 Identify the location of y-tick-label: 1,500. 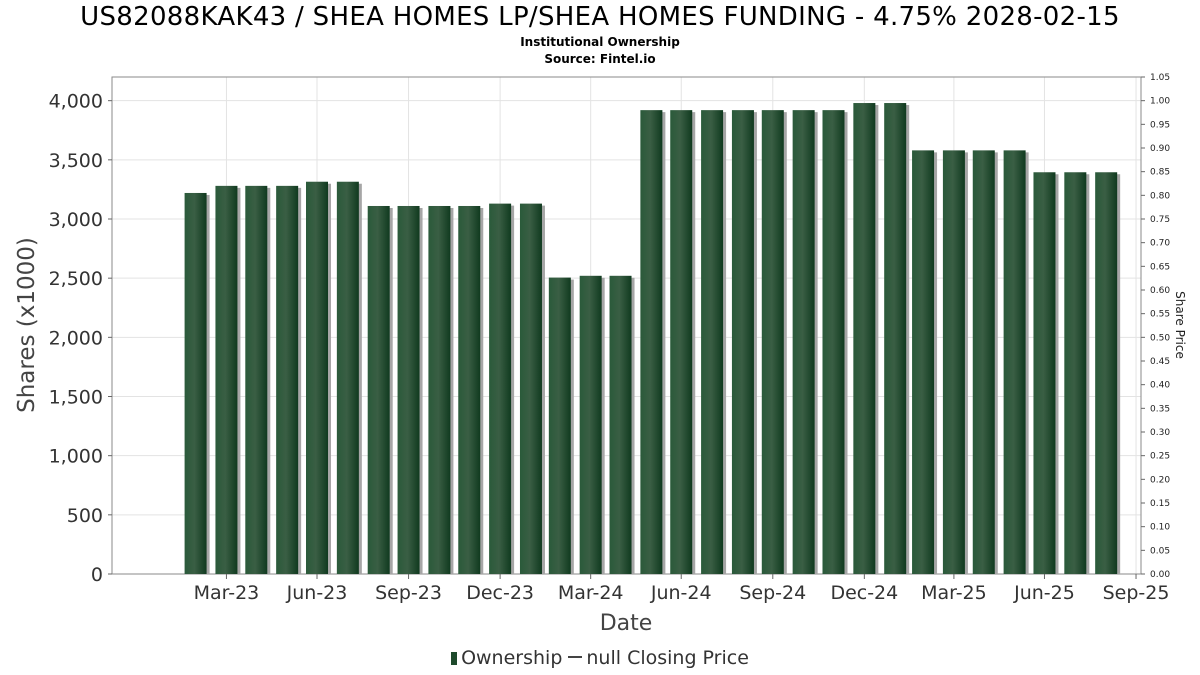
(76, 398).